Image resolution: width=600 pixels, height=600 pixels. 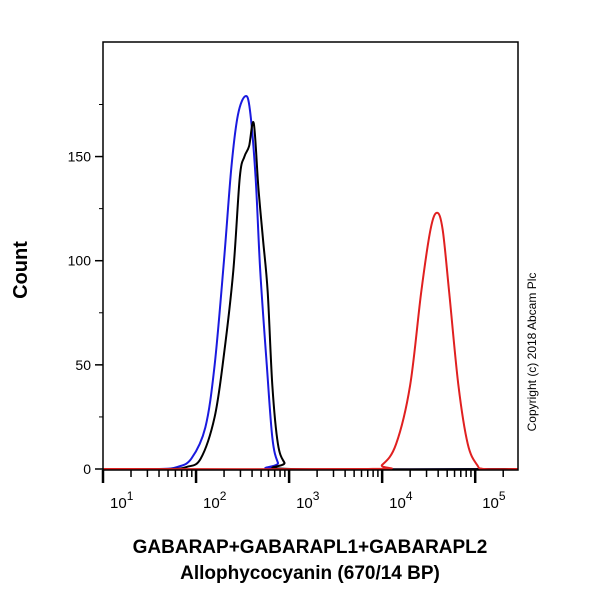 I want to click on copyright-text: Copyright (c) 2018 Abcam Plc, so click(x=532, y=352).